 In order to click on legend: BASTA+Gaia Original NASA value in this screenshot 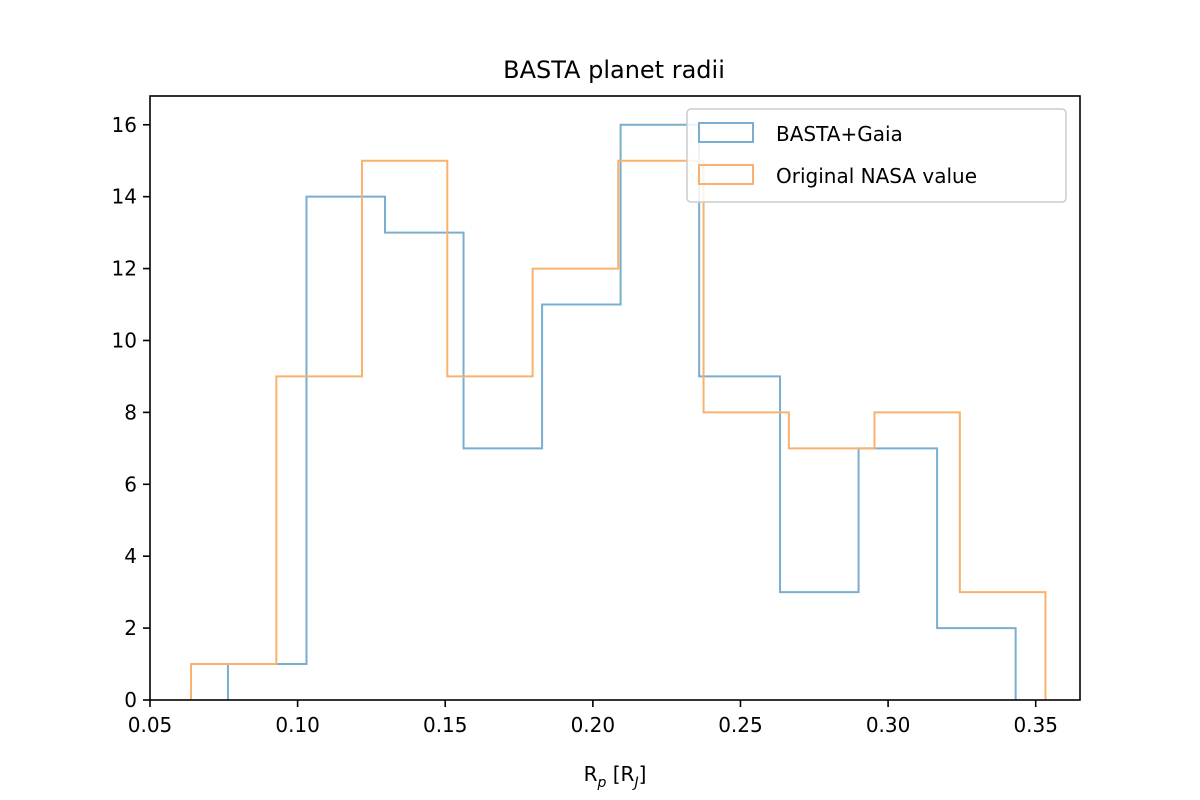, I will do `click(876, 155)`.